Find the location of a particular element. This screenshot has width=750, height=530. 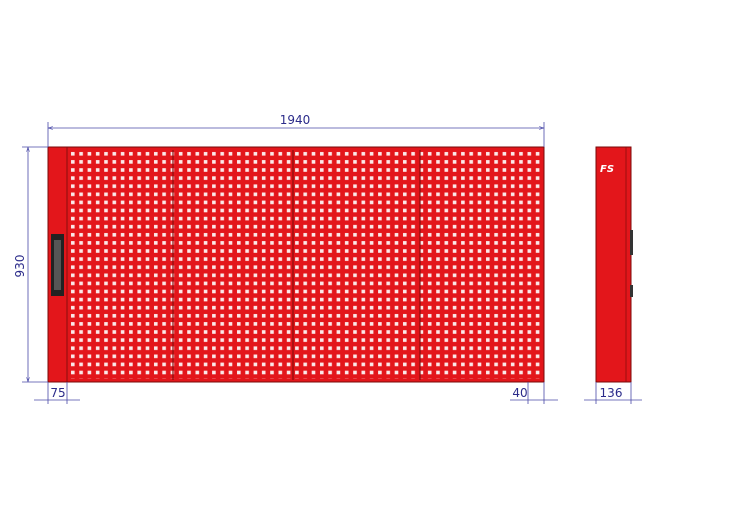

side-view: FS is located at coordinates (614, 264).